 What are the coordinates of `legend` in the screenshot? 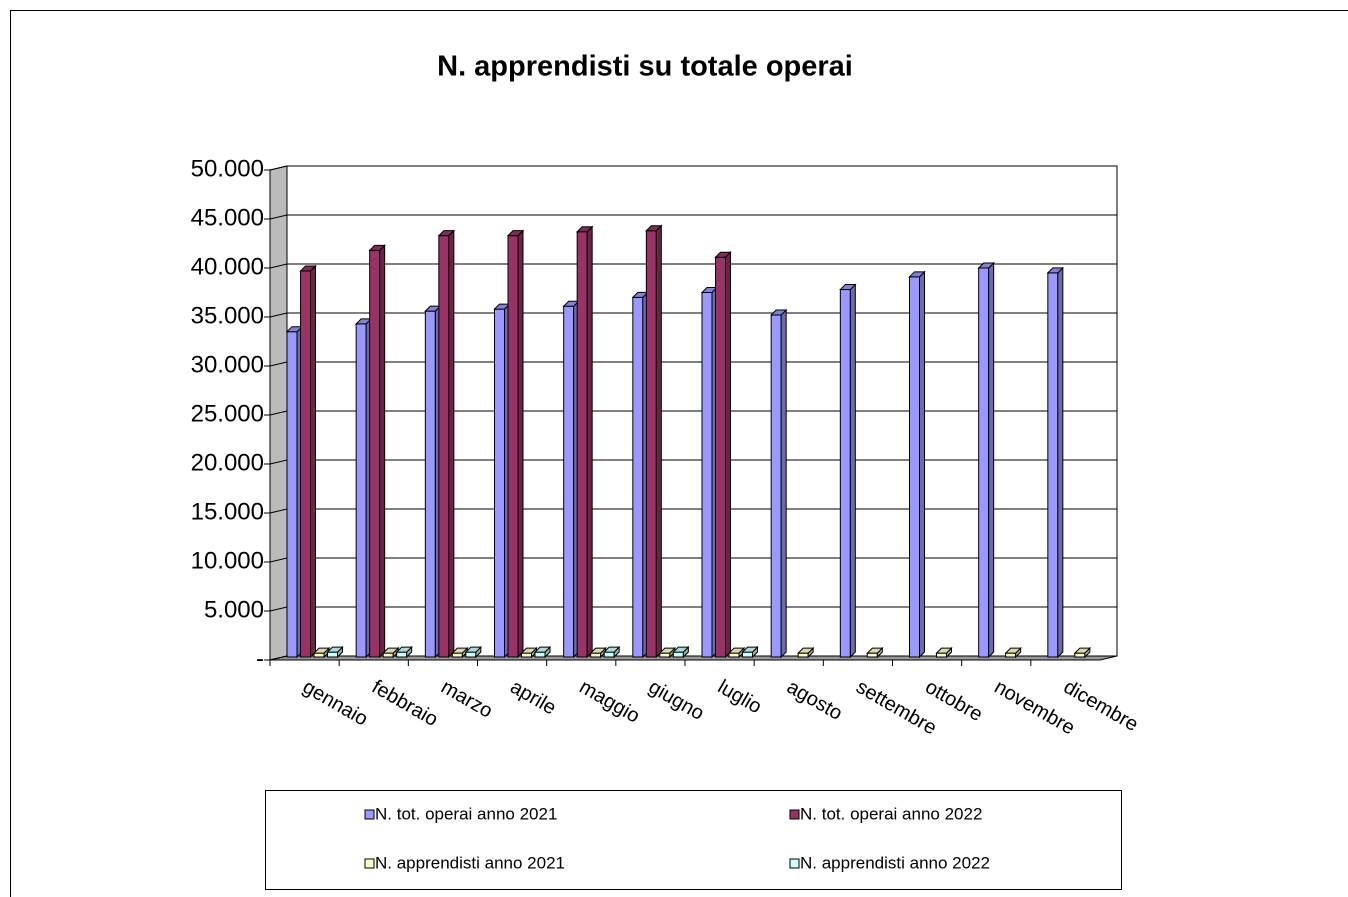 It's located at (693, 840).